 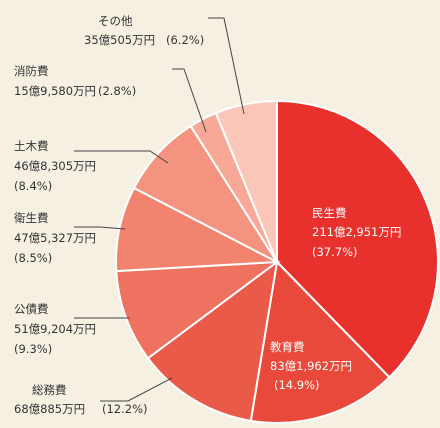 I want to click on label-minsei-amount: 211億2,951万円, so click(x=356, y=232).